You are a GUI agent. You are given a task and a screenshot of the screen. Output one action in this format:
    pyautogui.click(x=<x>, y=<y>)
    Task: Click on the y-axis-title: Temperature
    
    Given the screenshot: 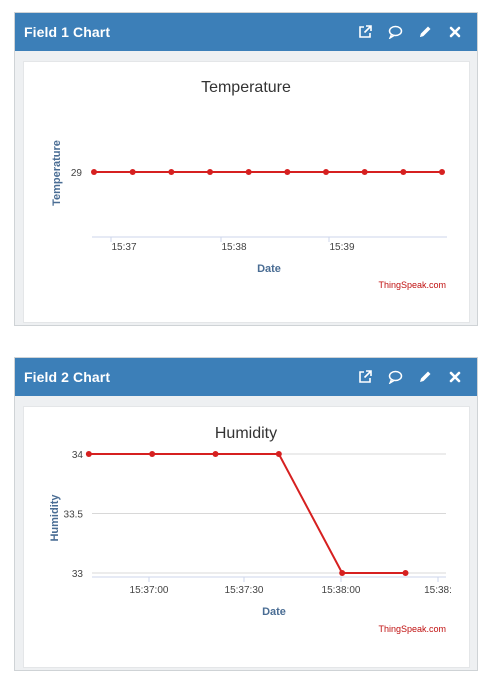 What is the action you would take?
    pyautogui.click(x=57, y=173)
    